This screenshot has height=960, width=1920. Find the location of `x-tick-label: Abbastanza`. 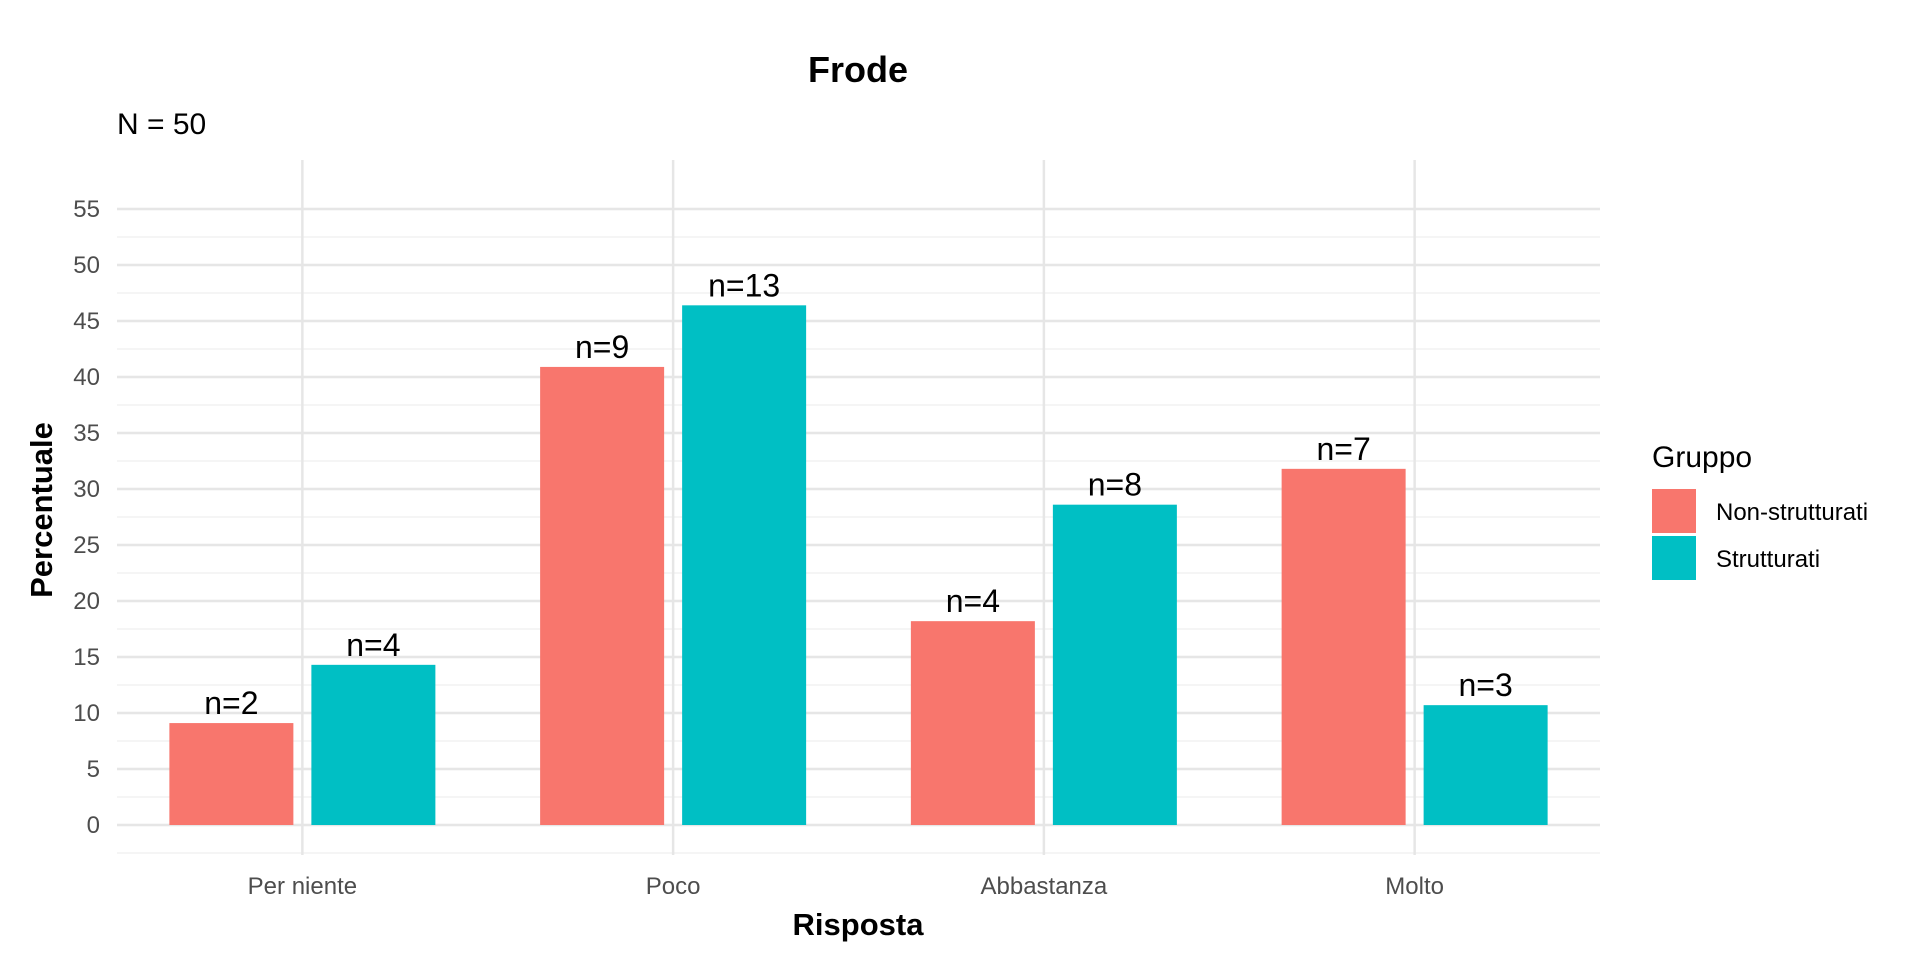

x-tick-label: Abbastanza is located at coordinates (1043, 886).